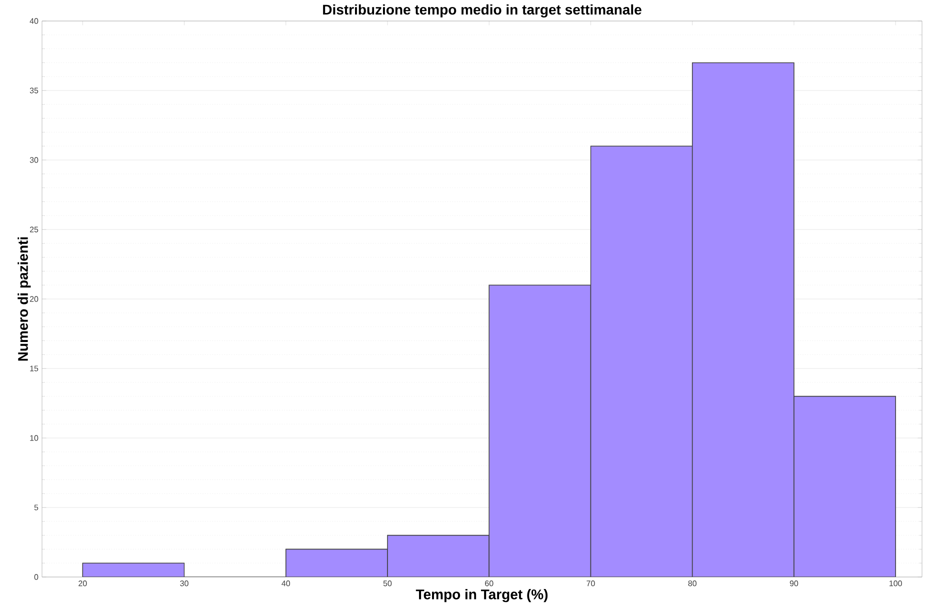  I want to click on x-tick-label: 70, so click(590, 583).